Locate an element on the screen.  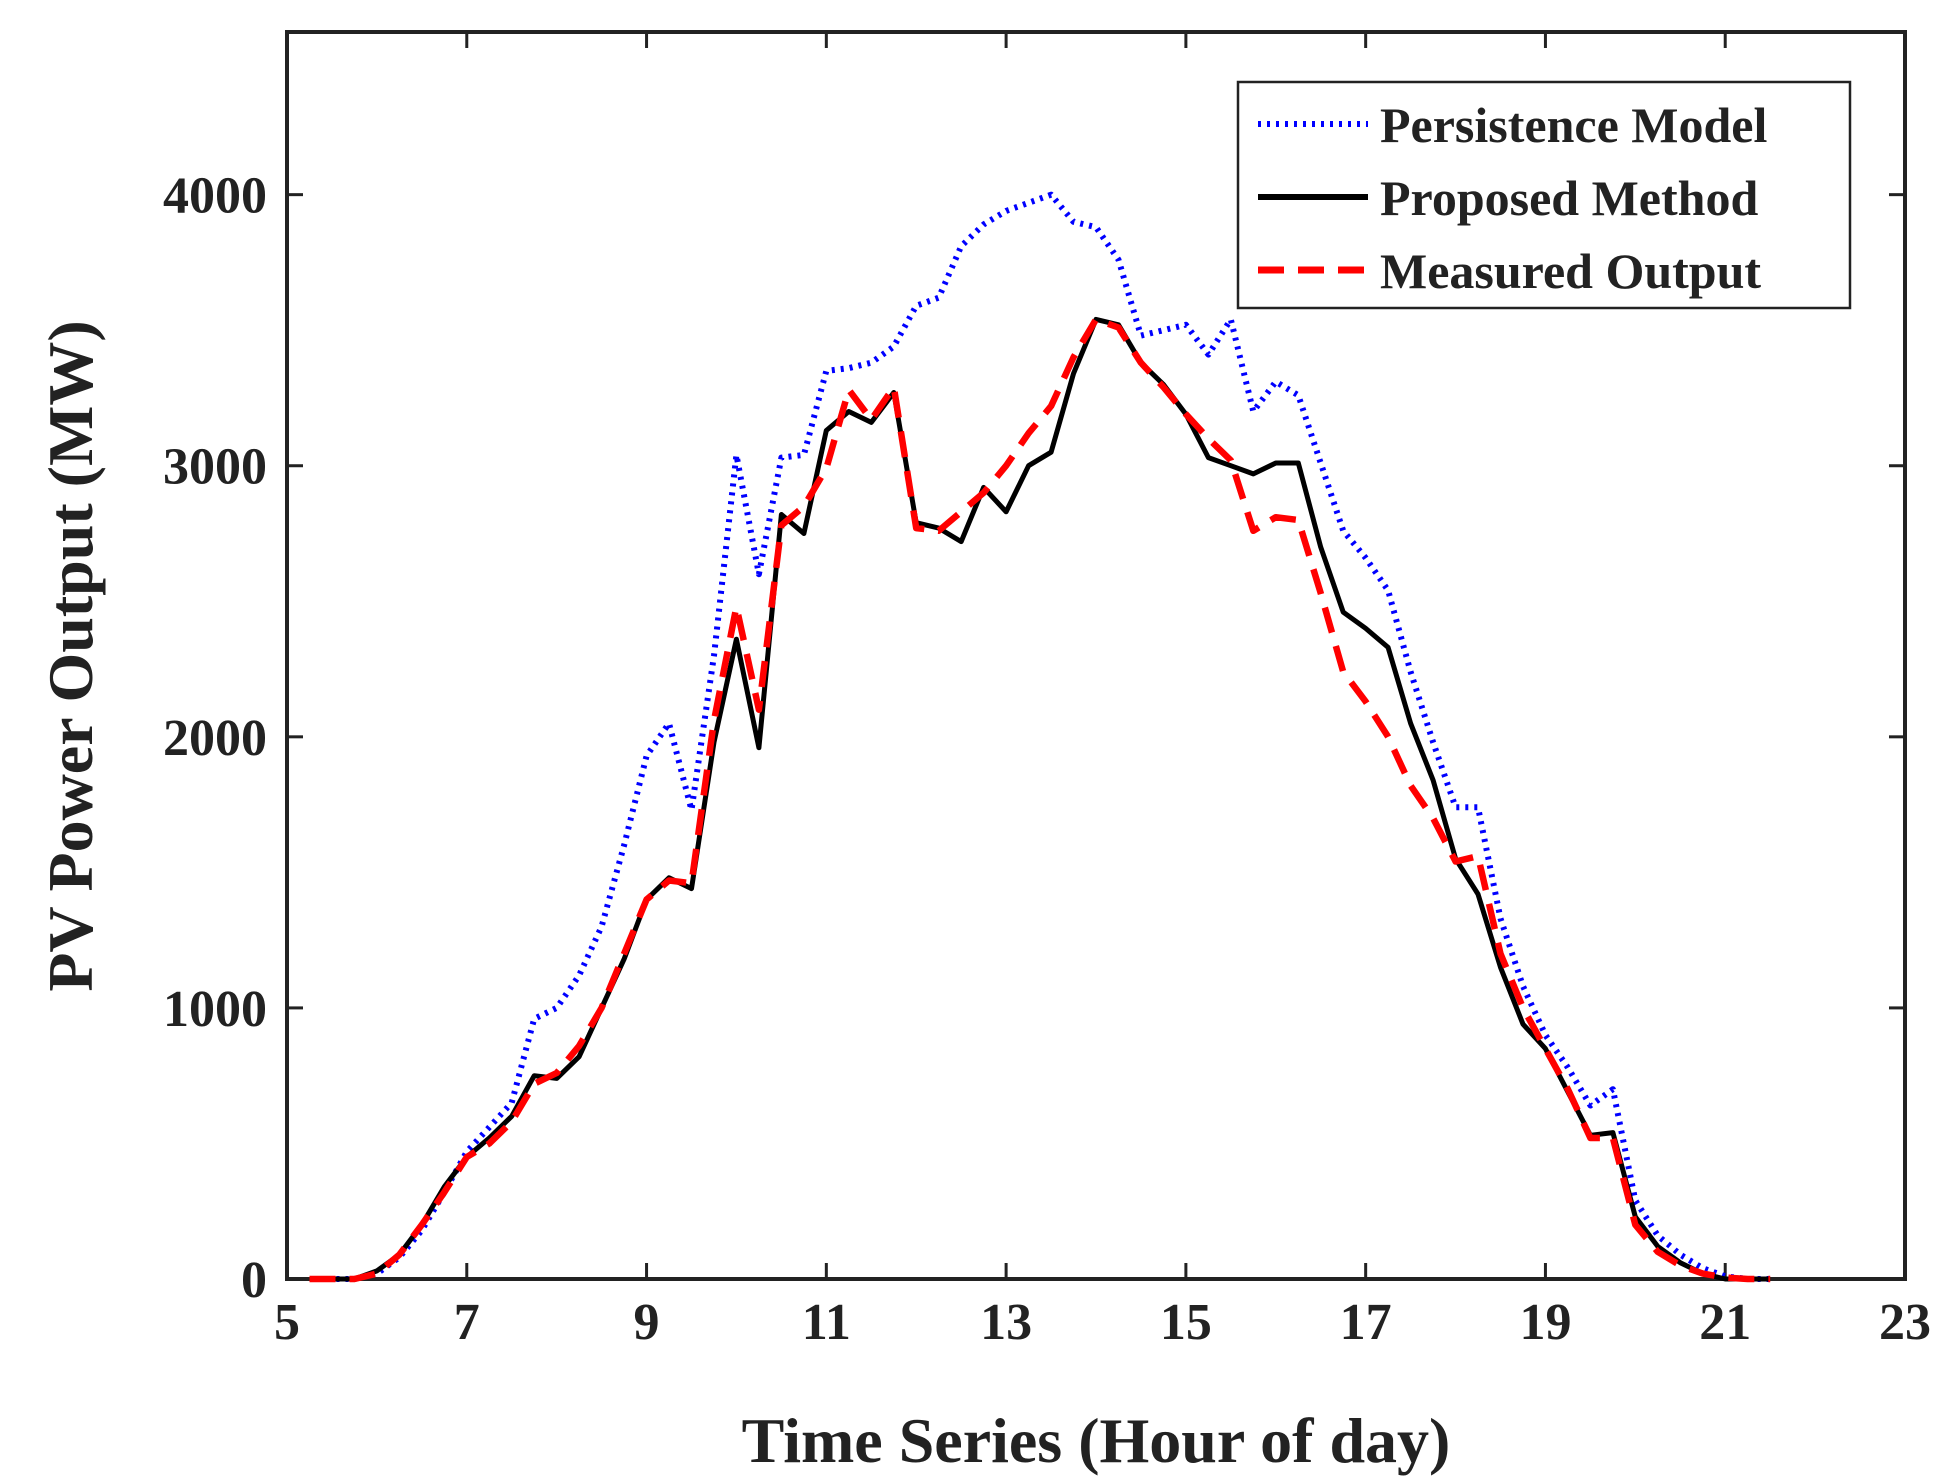
y-tick-label: 4000 is located at coordinates (215, 196).